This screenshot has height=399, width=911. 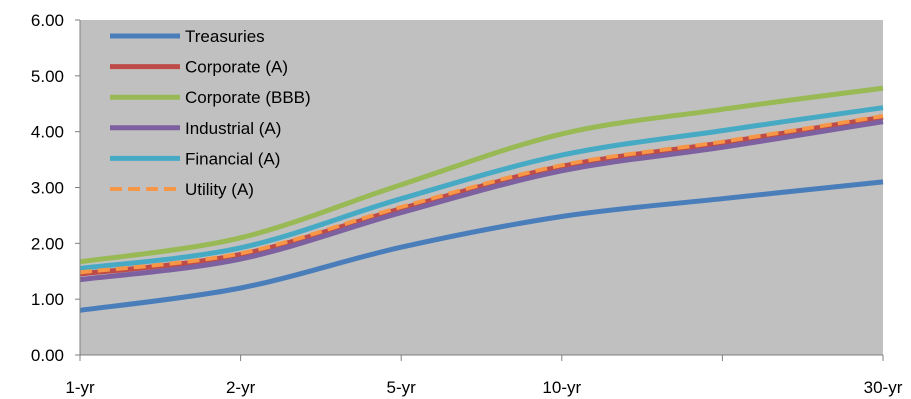 I want to click on legend-label-utility-a: Utility (A), so click(x=219, y=189).